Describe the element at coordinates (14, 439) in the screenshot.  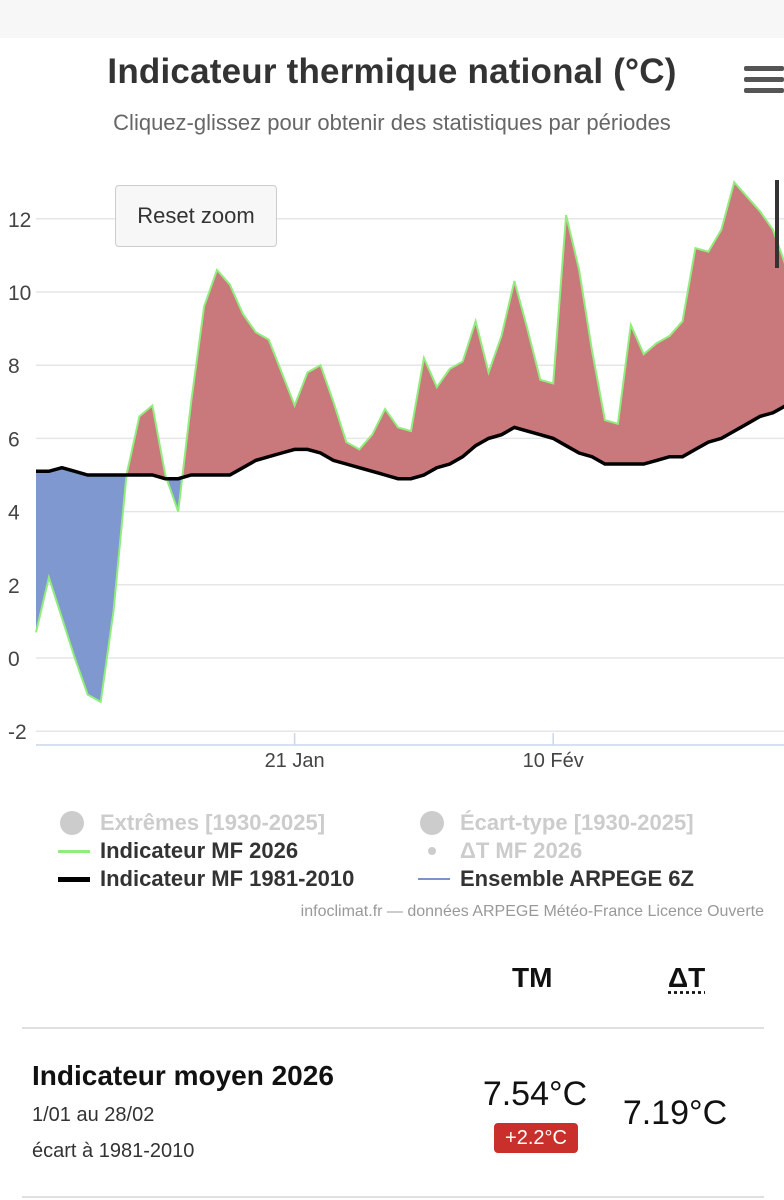
I see `y-tick-label: 6` at that location.